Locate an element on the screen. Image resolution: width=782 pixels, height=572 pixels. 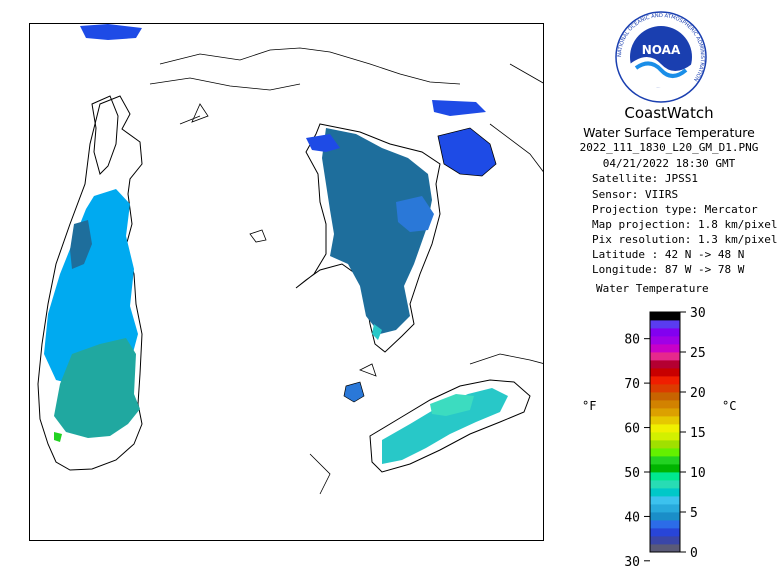
product-title: Water Surface Temperature is located at coordinates (669, 132).